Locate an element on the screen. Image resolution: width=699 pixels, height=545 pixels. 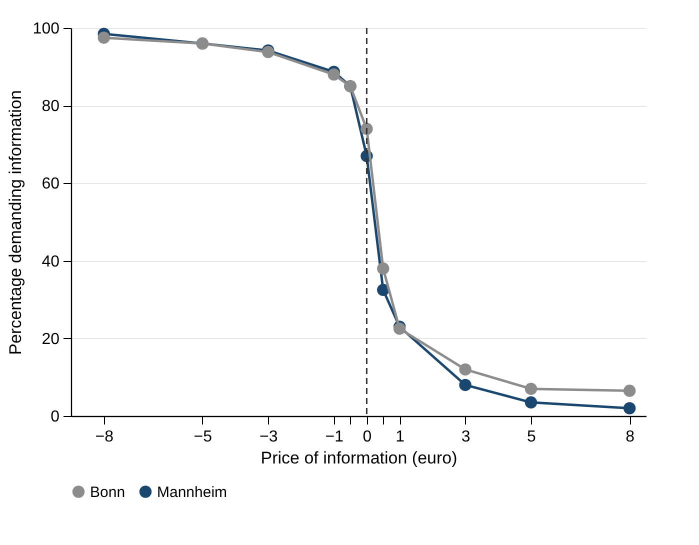
y-tick-label: 0 is located at coordinates (55, 417).